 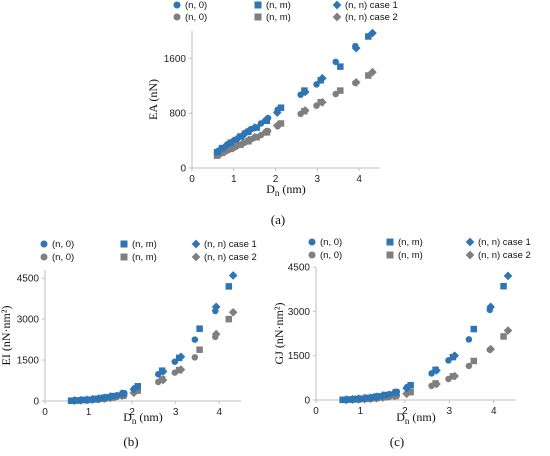 What do you see at coordinates (28, 320) in the screenshot?
I see `y-tick-label: 3000` at bounding box center [28, 320].